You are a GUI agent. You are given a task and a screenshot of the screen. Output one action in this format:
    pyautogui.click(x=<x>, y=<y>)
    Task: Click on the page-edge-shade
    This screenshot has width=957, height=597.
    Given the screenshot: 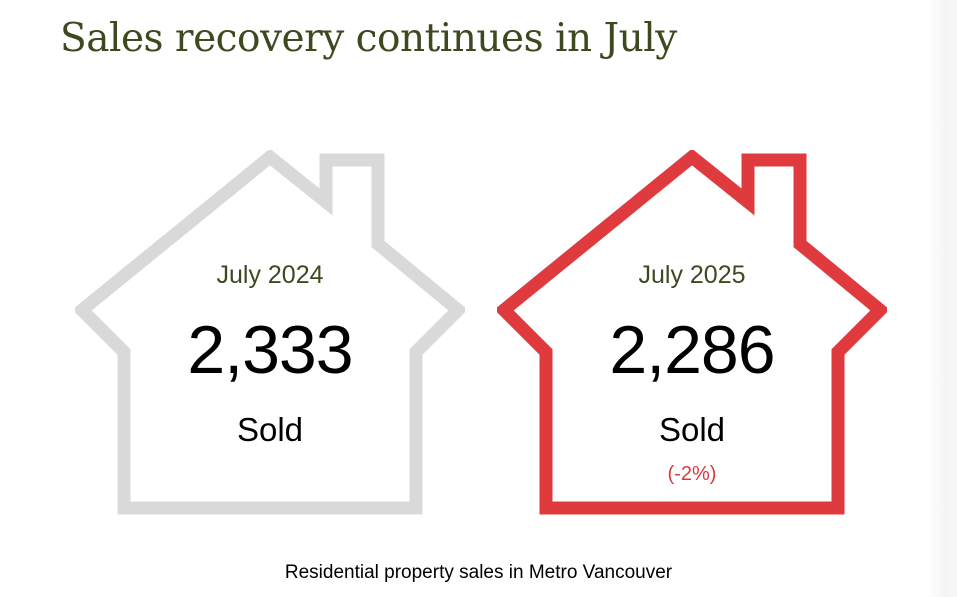 What is the action you would take?
    pyautogui.click(x=942, y=298)
    